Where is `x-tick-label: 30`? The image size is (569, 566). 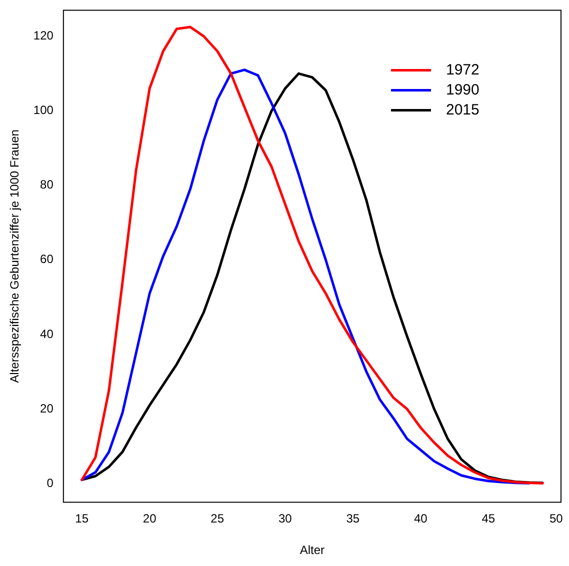 x-tick-label: 30 is located at coordinates (285, 519).